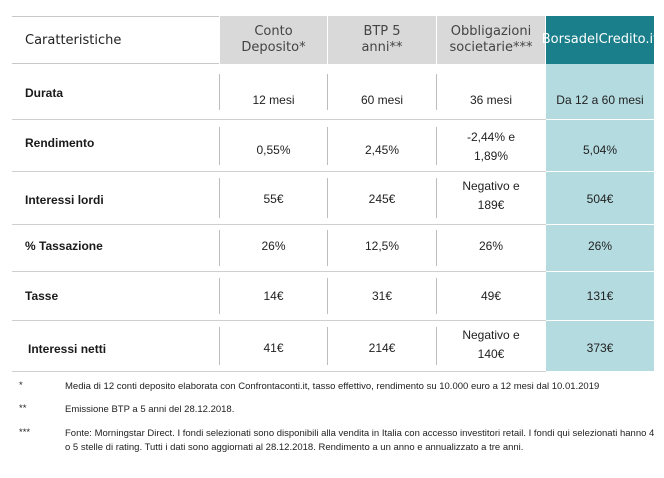 The image size is (664, 478). What do you see at coordinates (64, 200) in the screenshot?
I see `row-label: Interessi lordi` at bounding box center [64, 200].